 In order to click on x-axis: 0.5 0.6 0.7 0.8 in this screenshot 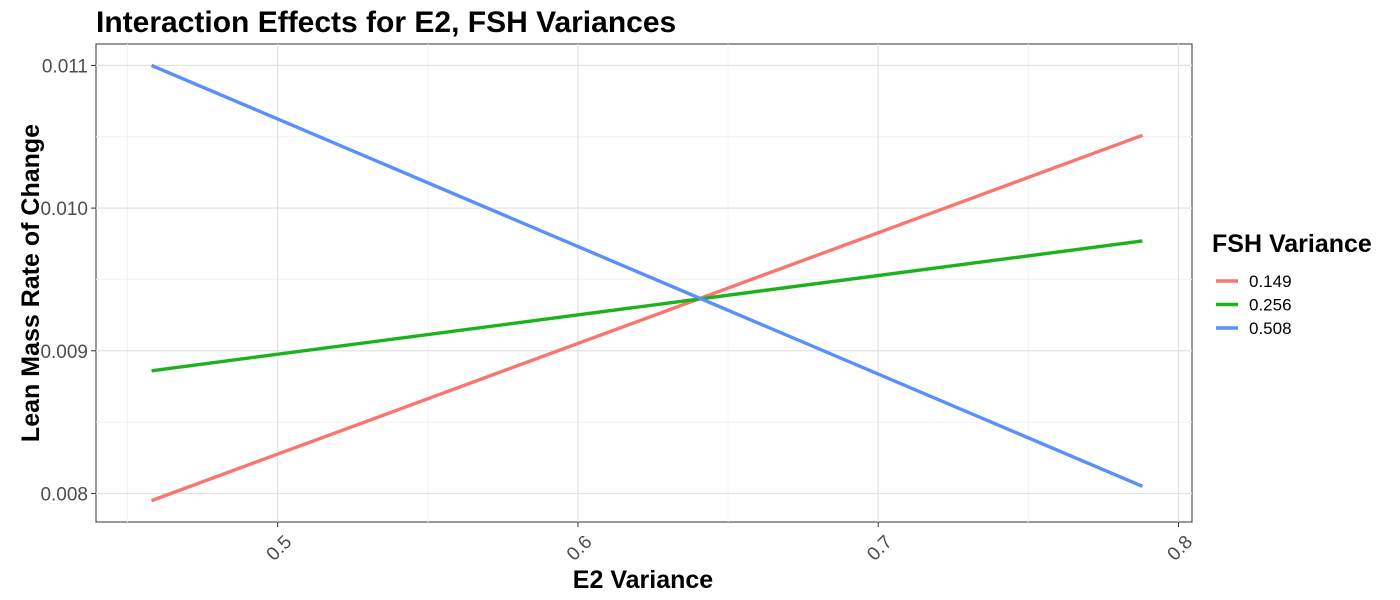, I will do `click(730, 543)`.